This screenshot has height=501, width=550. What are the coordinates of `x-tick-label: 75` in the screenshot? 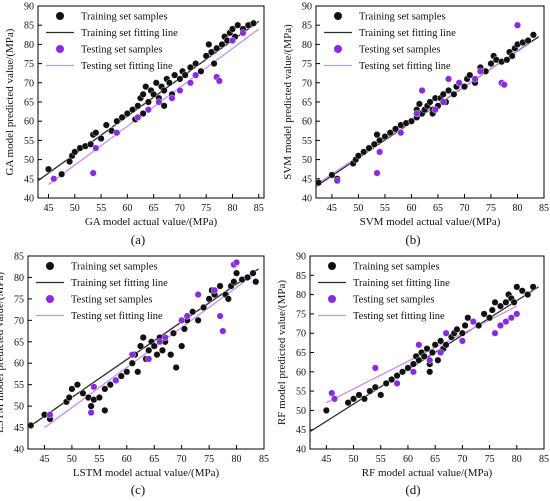 It's located at (206, 208).